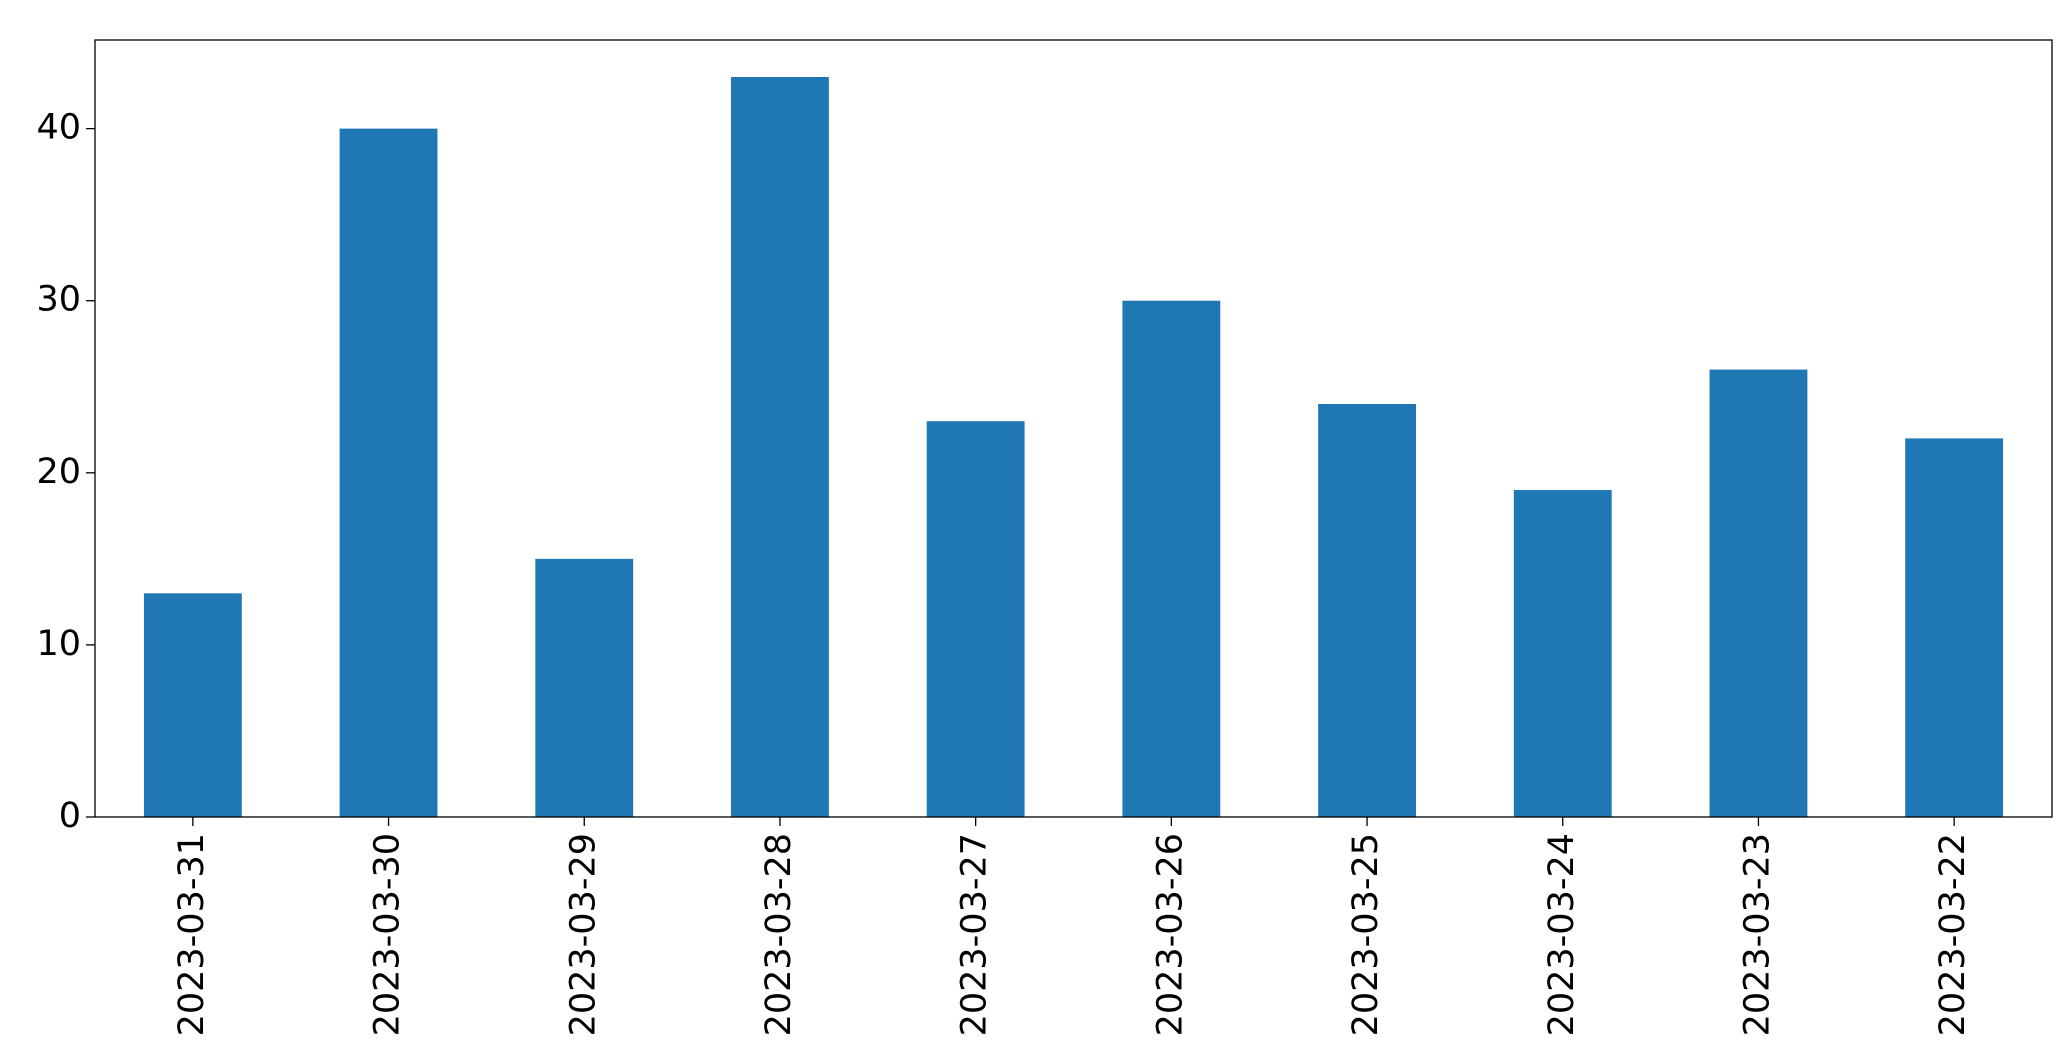  What do you see at coordinates (70, 816) in the screenshot?
I see `y-tick-label: 0` at bounding box center [70, 816].